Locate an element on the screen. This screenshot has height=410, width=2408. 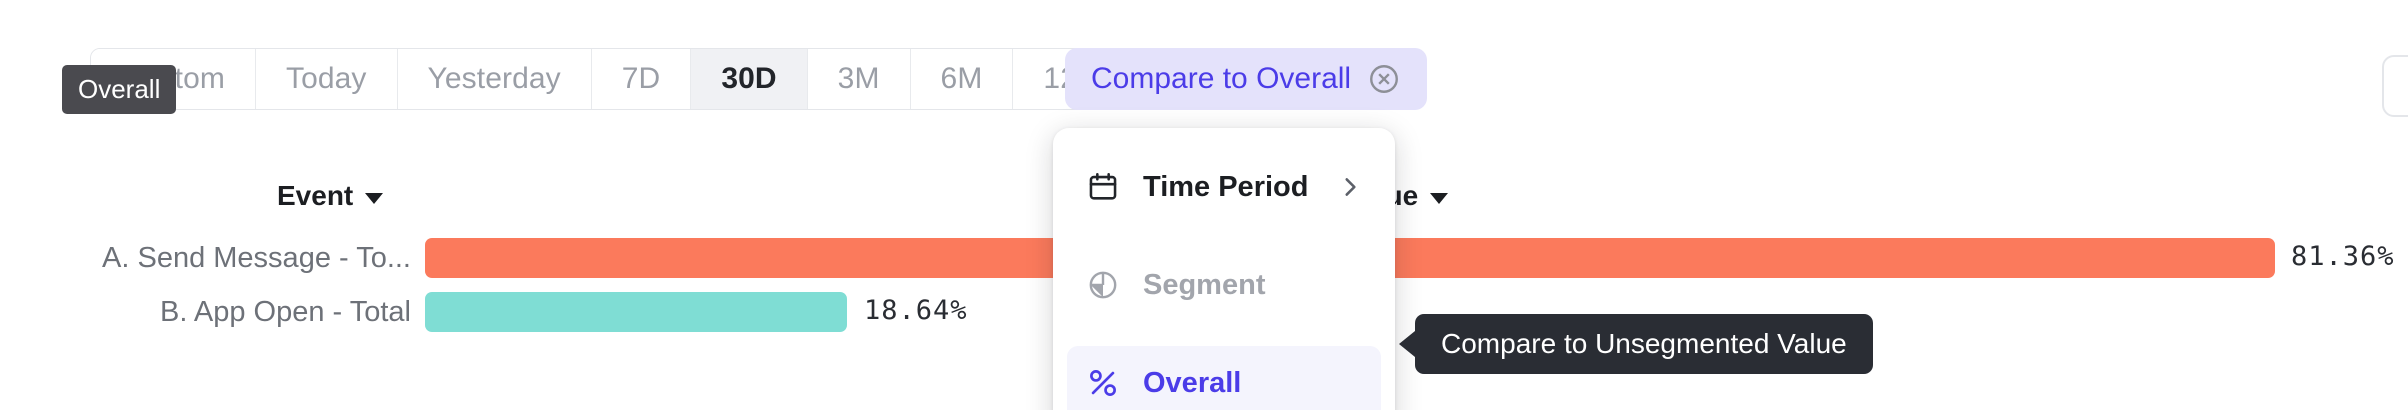
menu-item-time-period-label: Time Period is located at coordinates (1226, 186).